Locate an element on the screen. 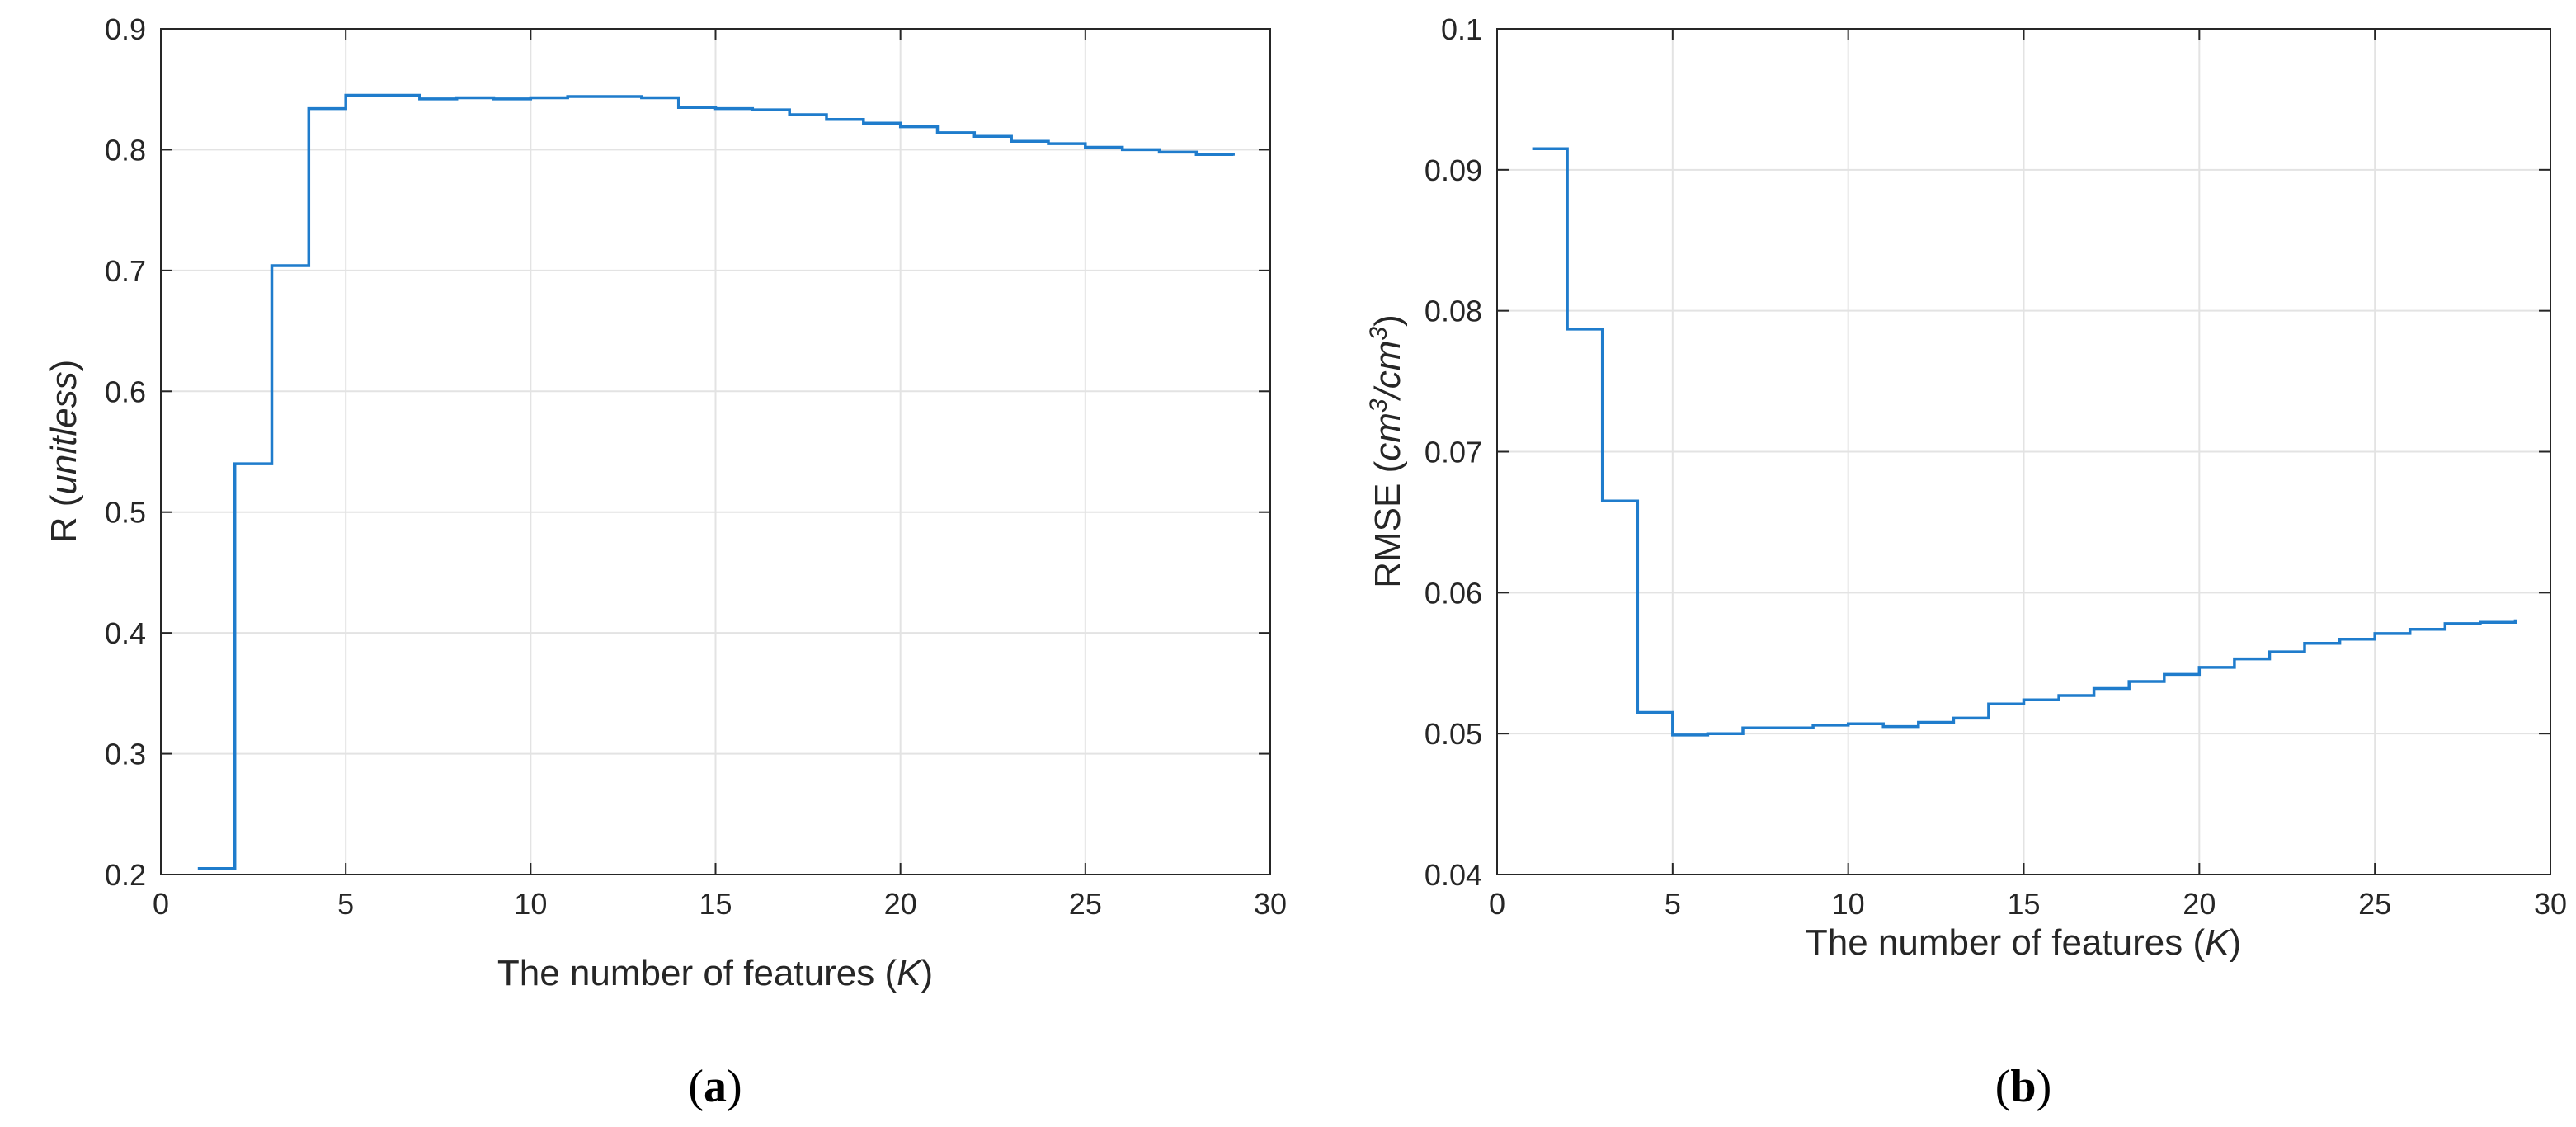 The image size is (2576, 1127). y-tick-label: 0.2 is located at coordinates (126, 875).